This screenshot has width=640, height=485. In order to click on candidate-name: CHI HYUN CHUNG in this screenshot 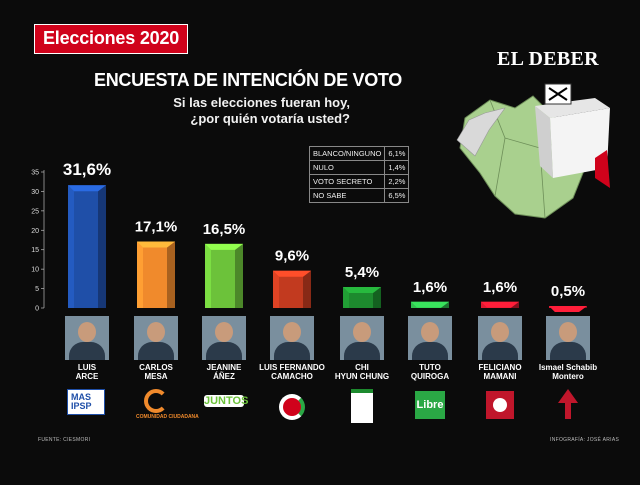, I will do `click(362, 372)`.